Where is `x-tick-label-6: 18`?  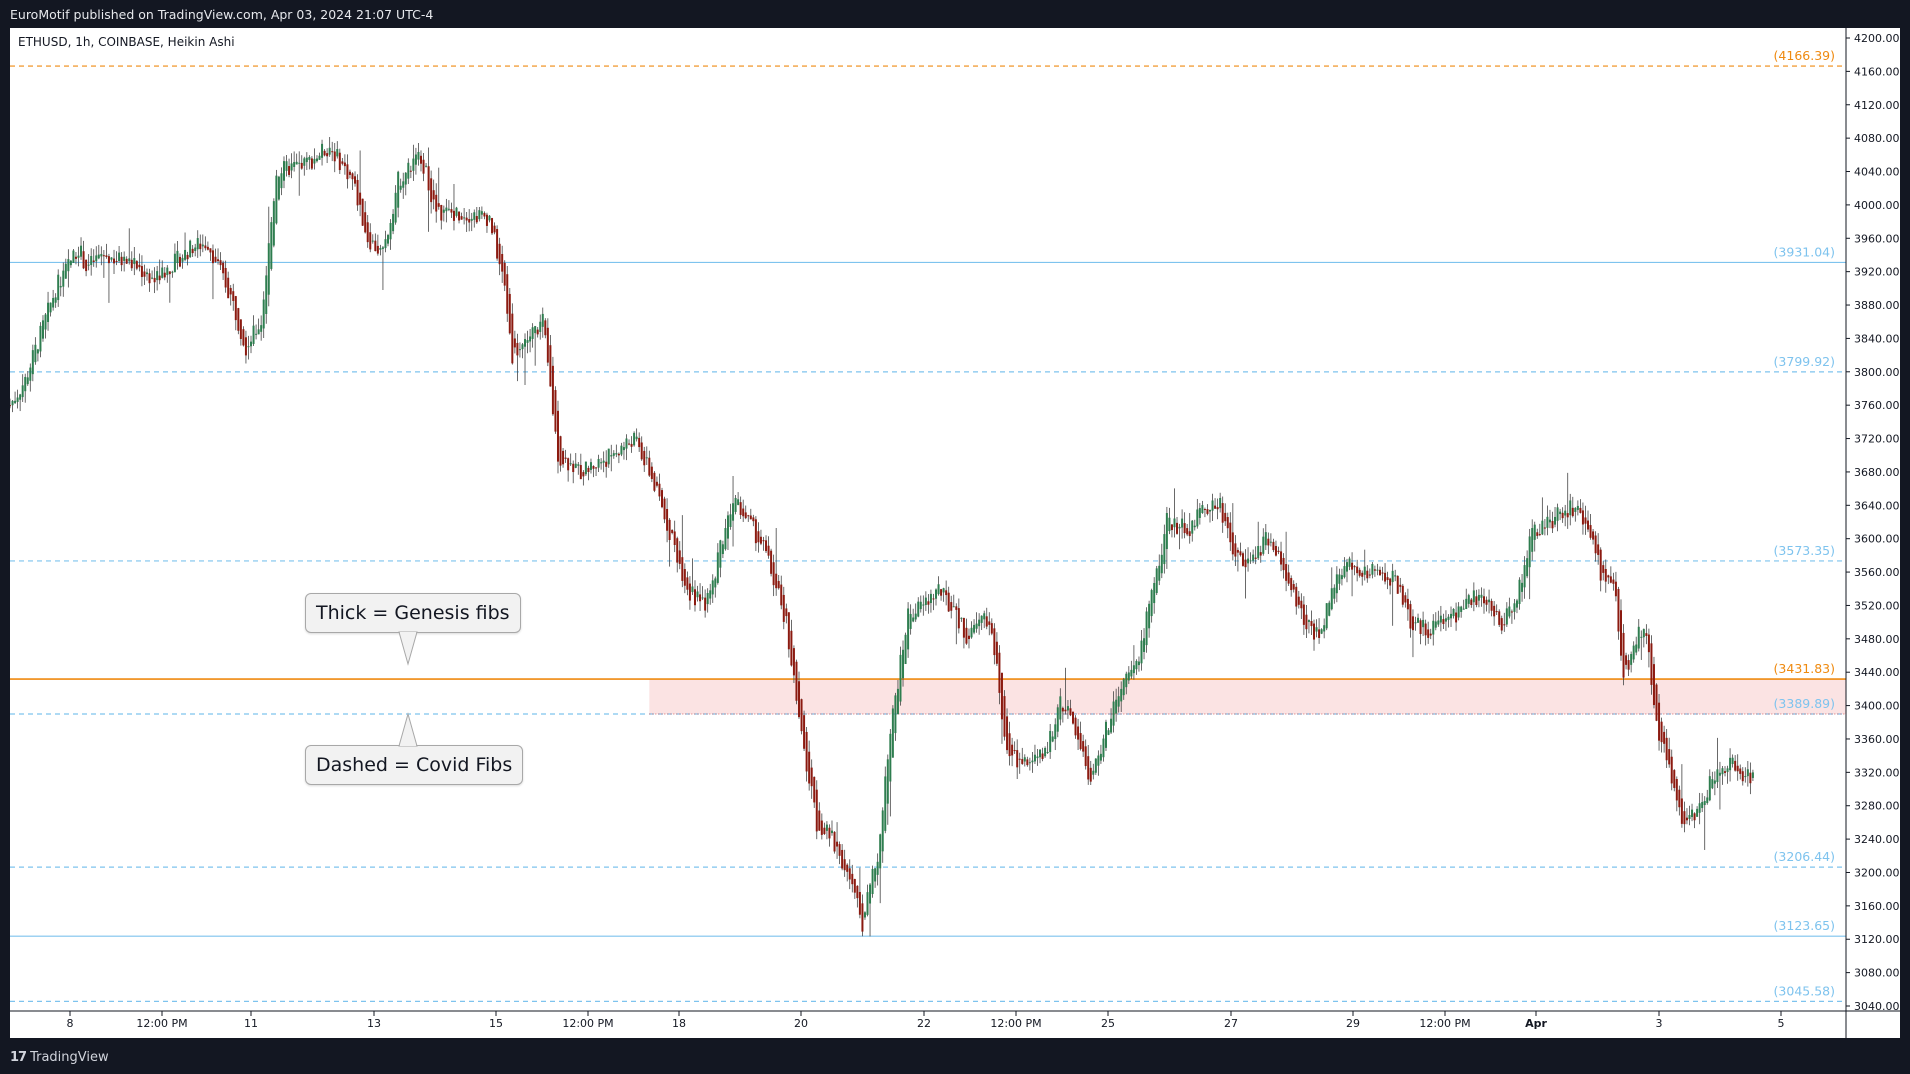 x-tick-label-6: 18 is located at coordinates (679, 1023).